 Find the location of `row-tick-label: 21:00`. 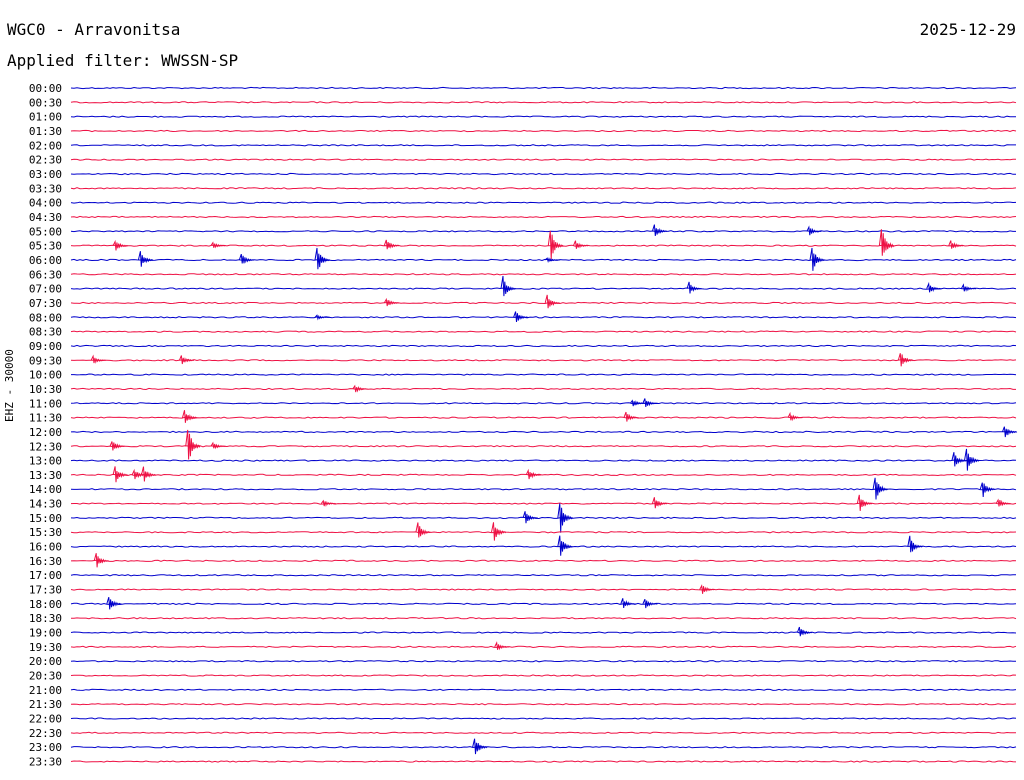

row-tick-label: 21:00 is located at coordinates (45, 690).